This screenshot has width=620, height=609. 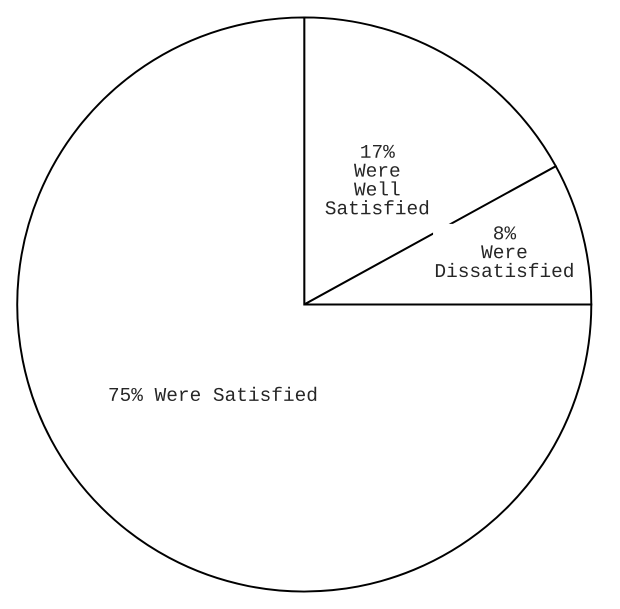 I want to click on data-label: 8%, so click(x=505, y=233).